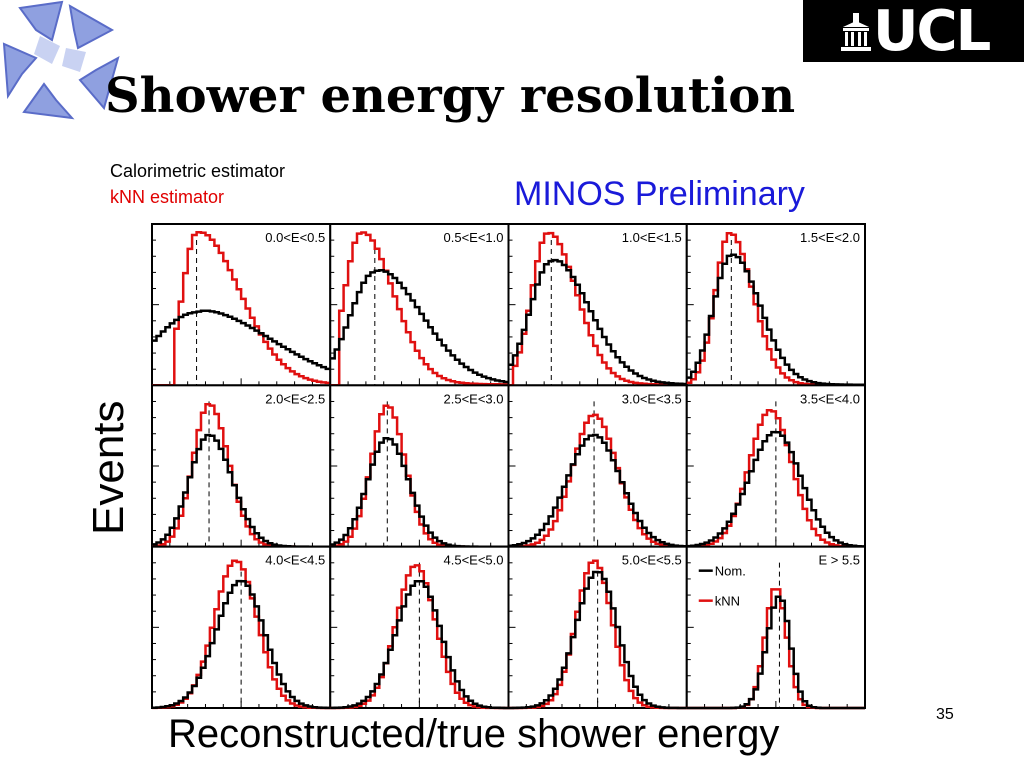 This screenshot has width=1024, height=768. Describe the element at coordinates (830, 237) in the screenshot. I see `panel-energy-label: 1.5<E<2.0` at that location.